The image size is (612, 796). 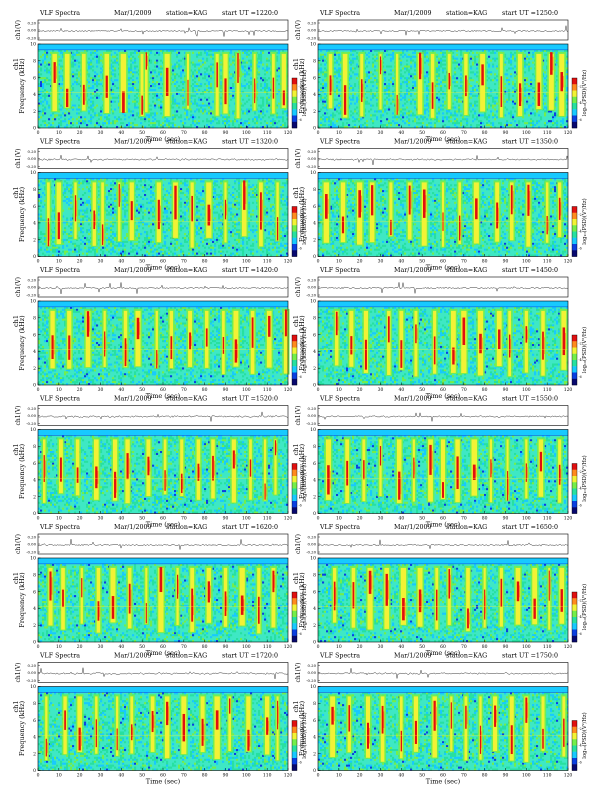 What do you see at coordinates (401, 133) in the screenshot?
I see `x-tick-label: 40` at bounding box center [401, 133].